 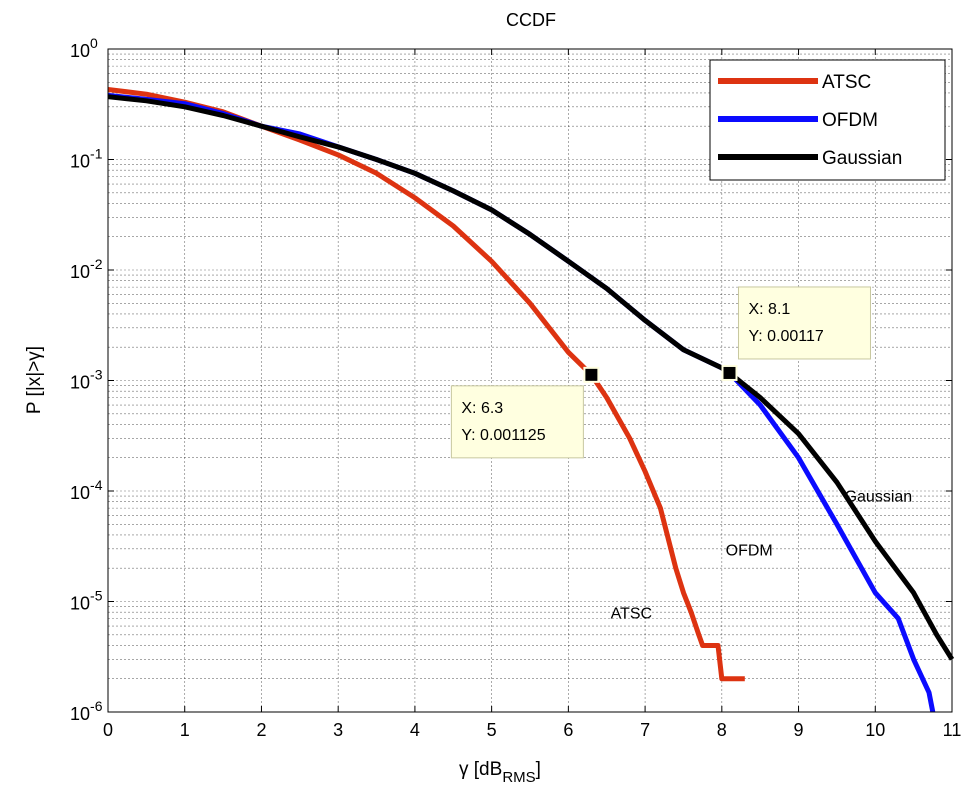 I want to click on y-tick-label: 10⁻⁴, so click(x=86, y=490).